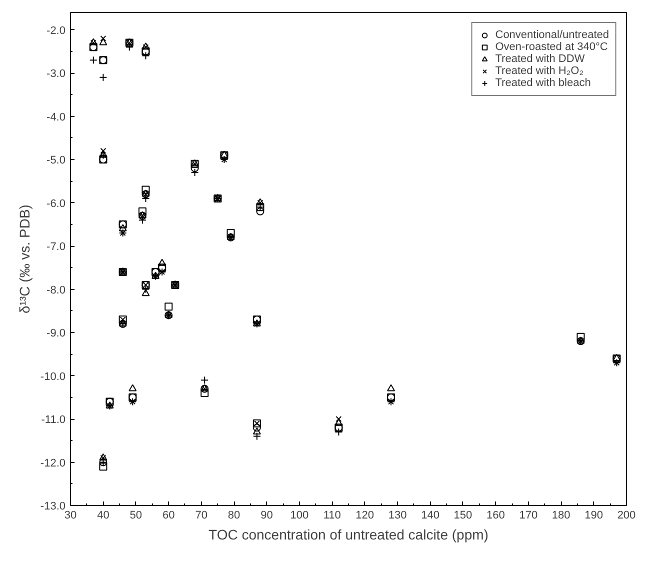 The height and width of the screenshot is (563, 648). What do you see at coordinates (53, 506) in the screenshot?
I see `y-tick-label: -13.0` at bounding box center [53, 506].